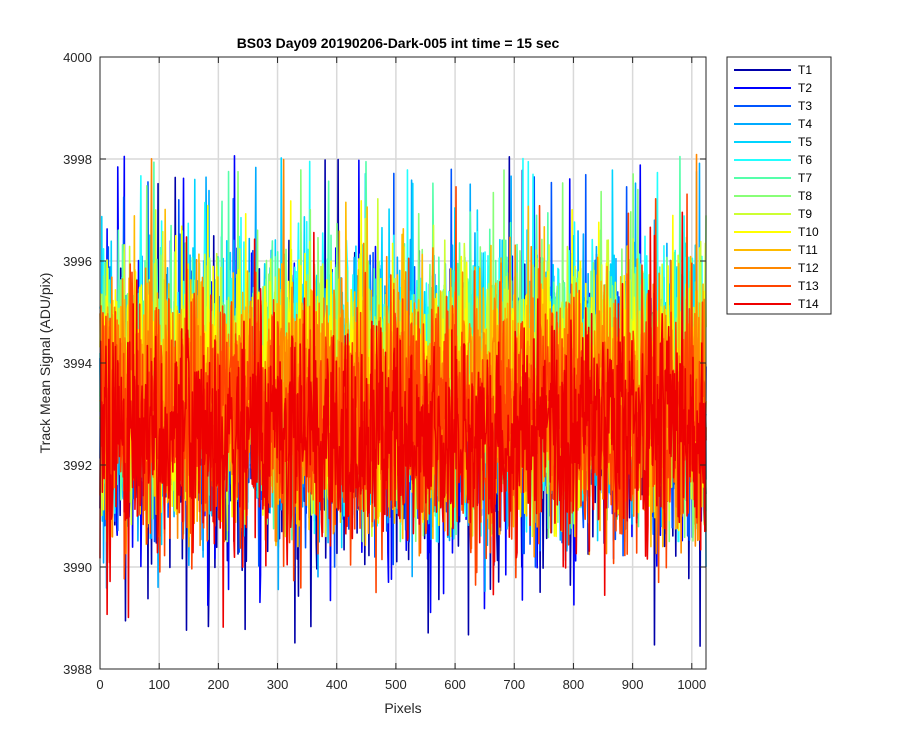 The height and width of the screenshot is (750, 900). Describe the element at coordinates (219, 684) in the screenshot. I see `x-tick-label: 200` at that location.